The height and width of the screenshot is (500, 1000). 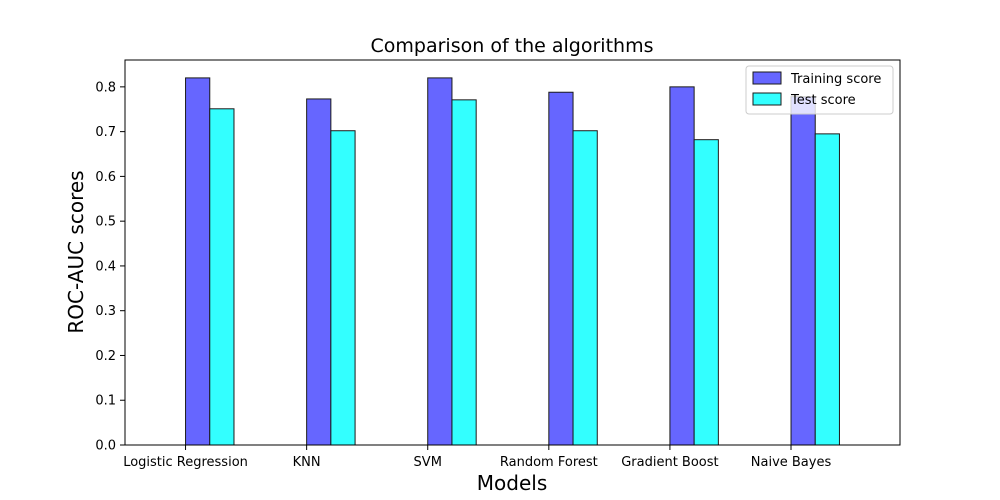 I want to click on x-tick-label: Logistic Regression, so click(x=185, y=462).